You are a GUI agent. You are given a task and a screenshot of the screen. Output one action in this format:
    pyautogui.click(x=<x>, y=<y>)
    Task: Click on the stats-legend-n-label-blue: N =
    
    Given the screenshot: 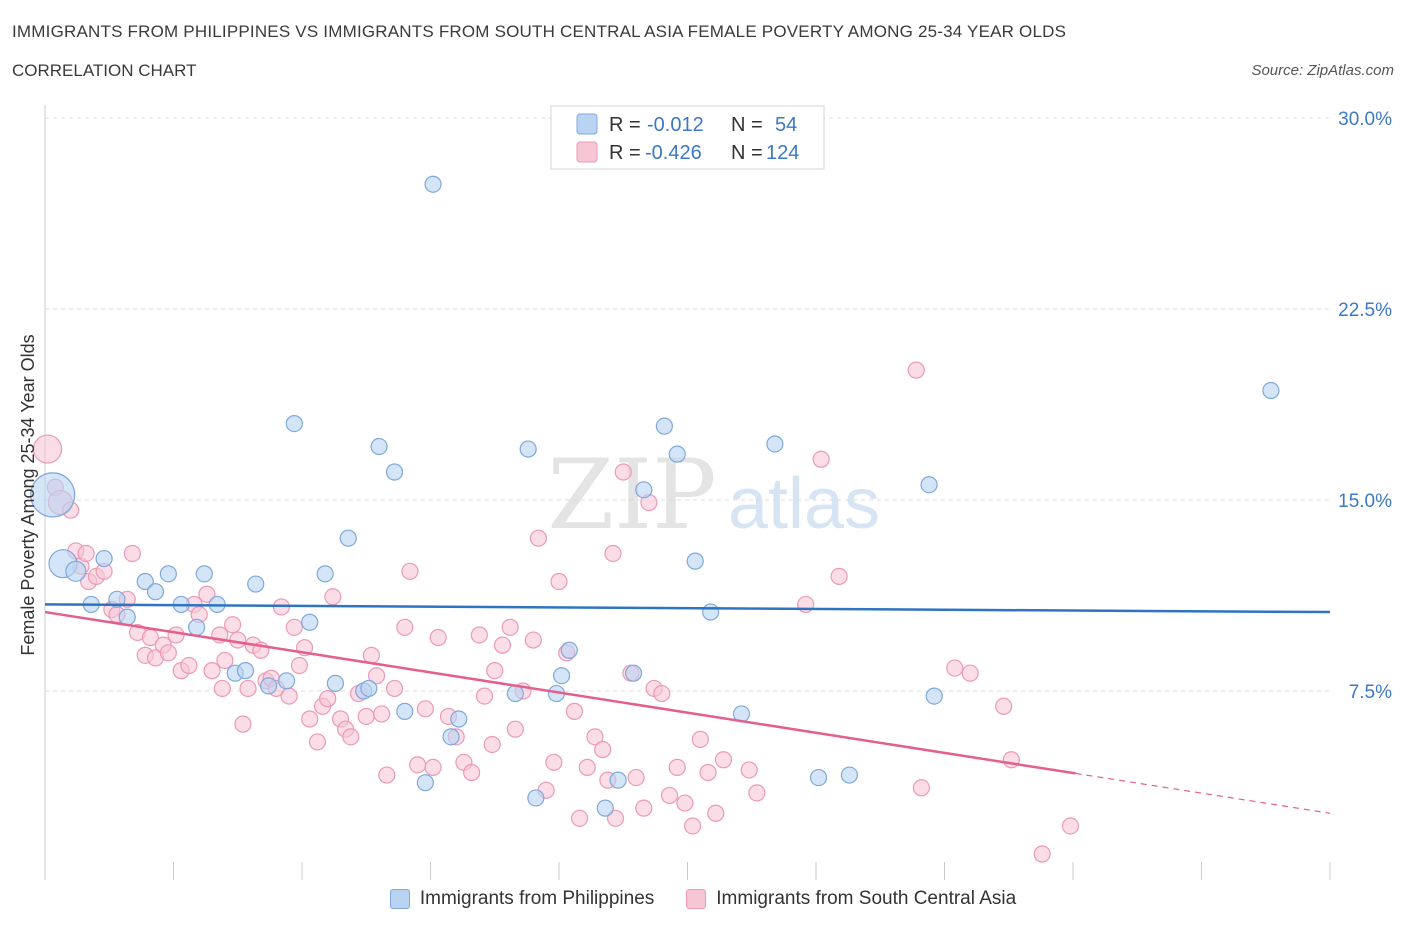 What is the action you would take?
    pyautogui.click(x=747, y=125)
    